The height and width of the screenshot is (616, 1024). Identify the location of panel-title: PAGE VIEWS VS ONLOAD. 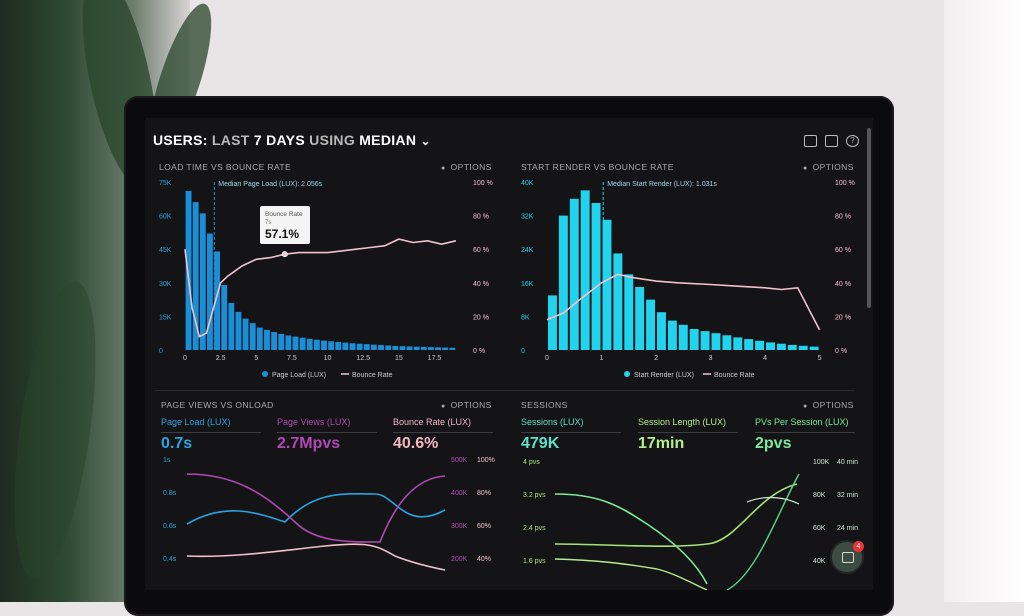
(217, 405).